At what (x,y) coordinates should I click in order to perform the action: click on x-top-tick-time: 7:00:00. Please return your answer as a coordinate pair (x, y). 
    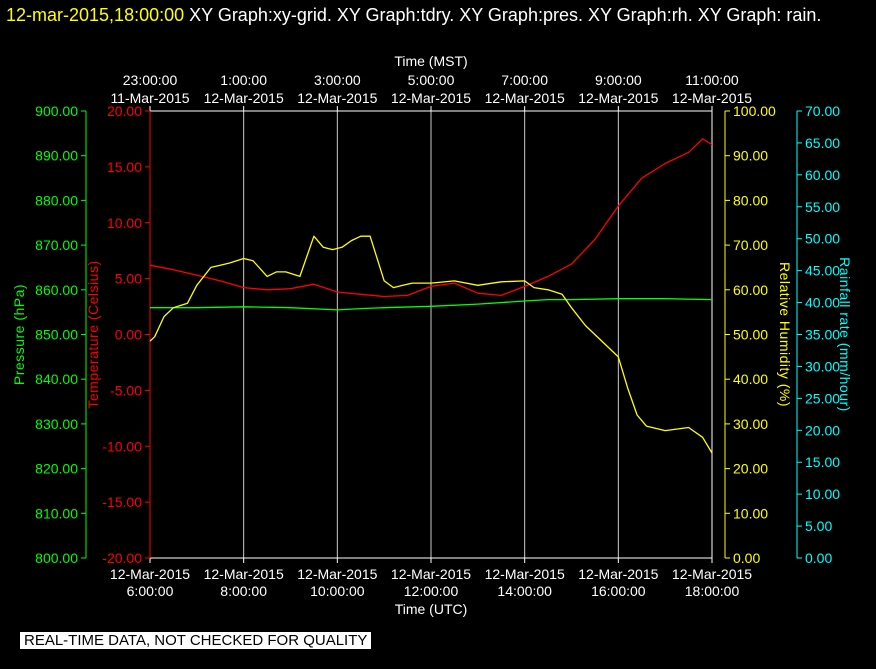
    Looking at the image, I should click on (524, 80).